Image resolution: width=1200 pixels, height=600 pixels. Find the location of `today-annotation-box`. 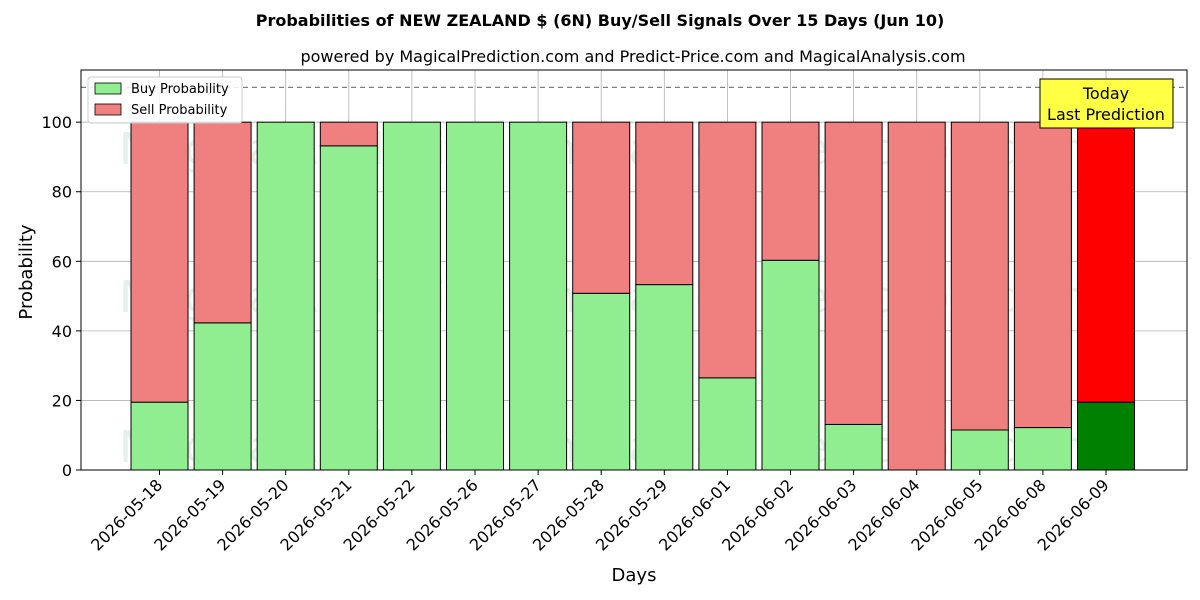

today-annotation-box is located at coordinates (1106, 103).